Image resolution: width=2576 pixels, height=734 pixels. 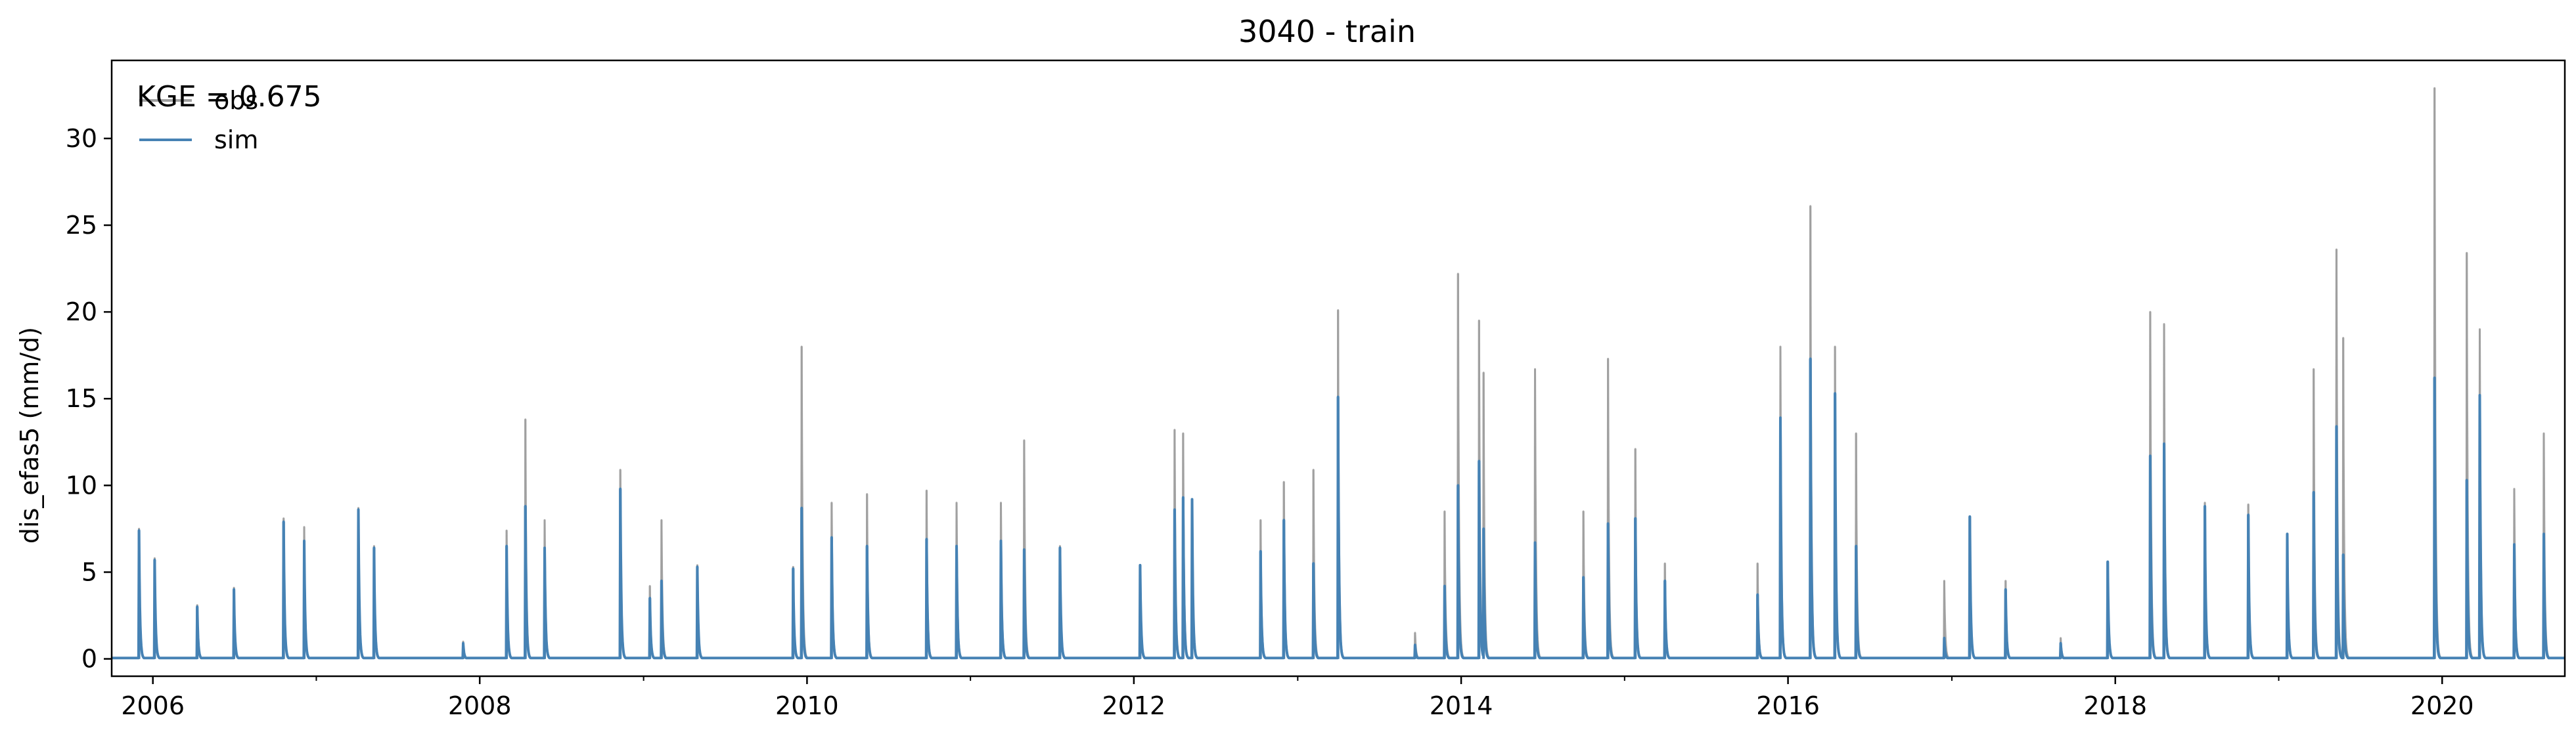 What do you see at coordinates (89, 659) in the screenshot?
I see `y-tick-label: 0` at bounding box center [89, 659].